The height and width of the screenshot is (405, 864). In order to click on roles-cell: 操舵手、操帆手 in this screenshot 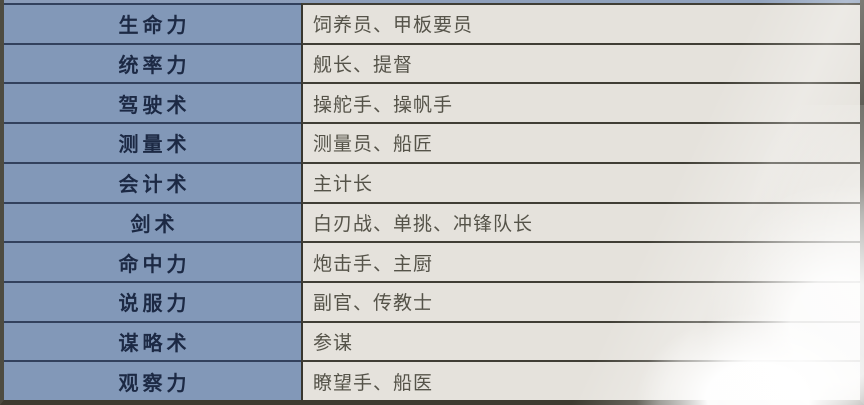, I will do `click(580, 102)`.